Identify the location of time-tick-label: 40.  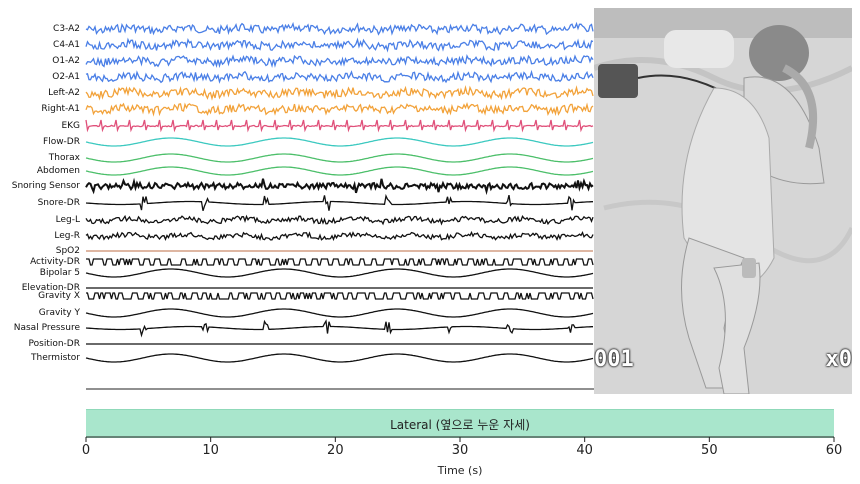
(584, 450).